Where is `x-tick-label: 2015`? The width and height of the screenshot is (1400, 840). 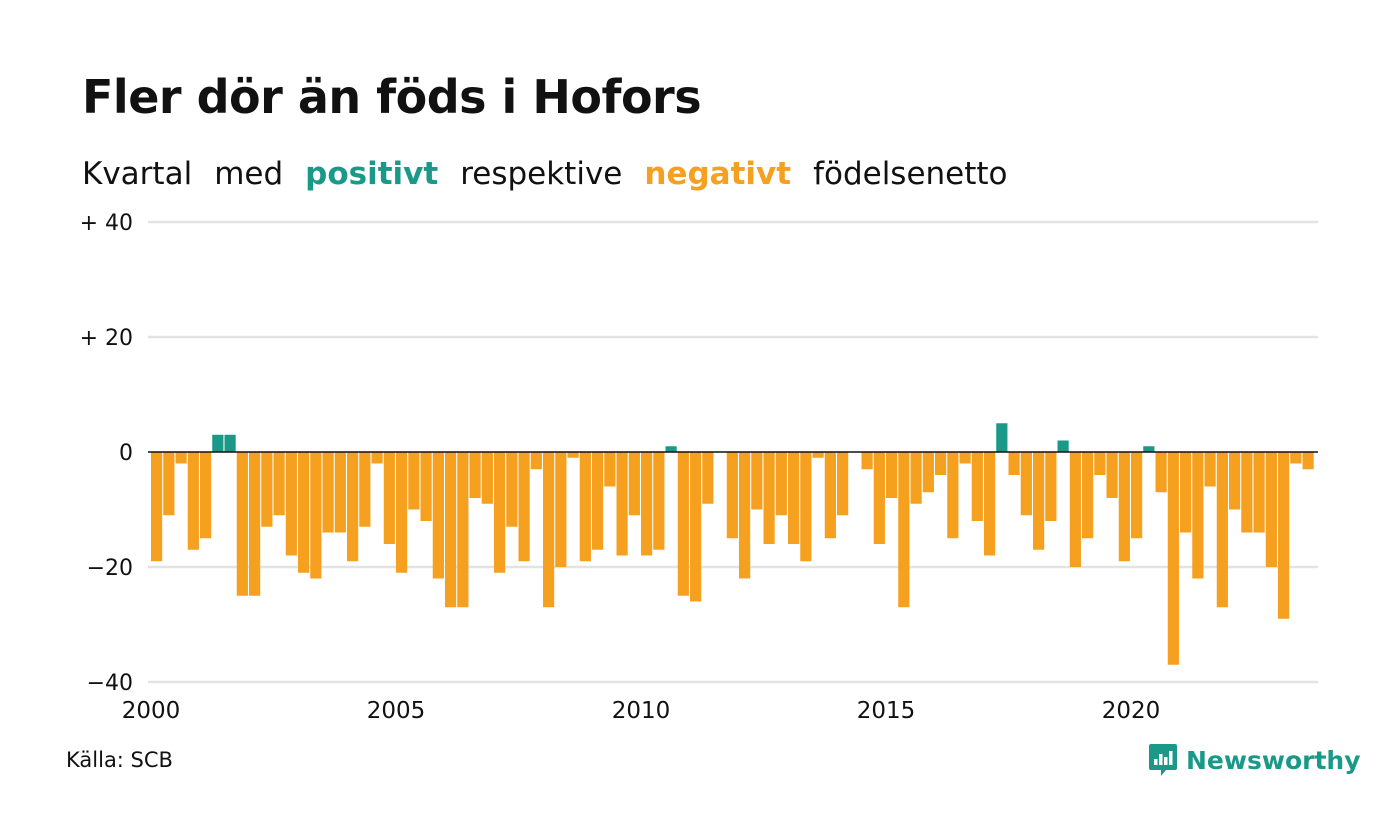
x-tick-label: 2015 is located at coordinates (886, 711).